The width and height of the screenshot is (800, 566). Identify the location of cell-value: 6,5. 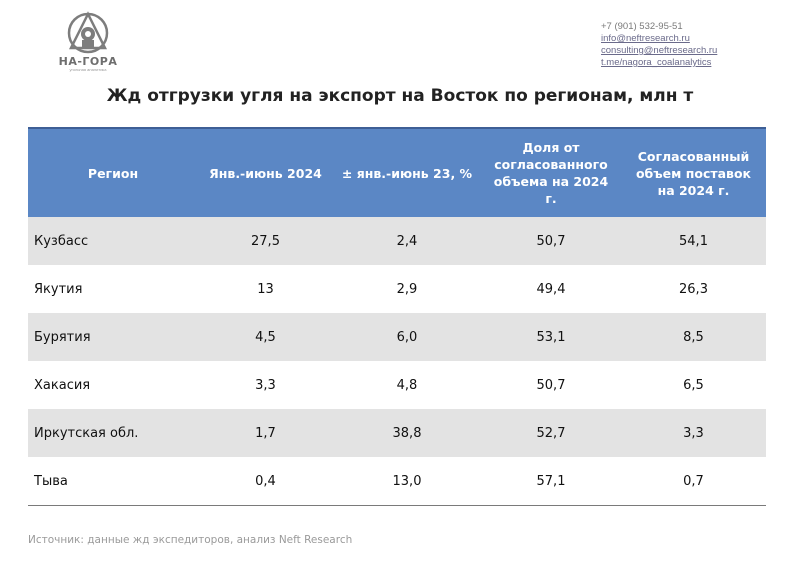
(693, 385).